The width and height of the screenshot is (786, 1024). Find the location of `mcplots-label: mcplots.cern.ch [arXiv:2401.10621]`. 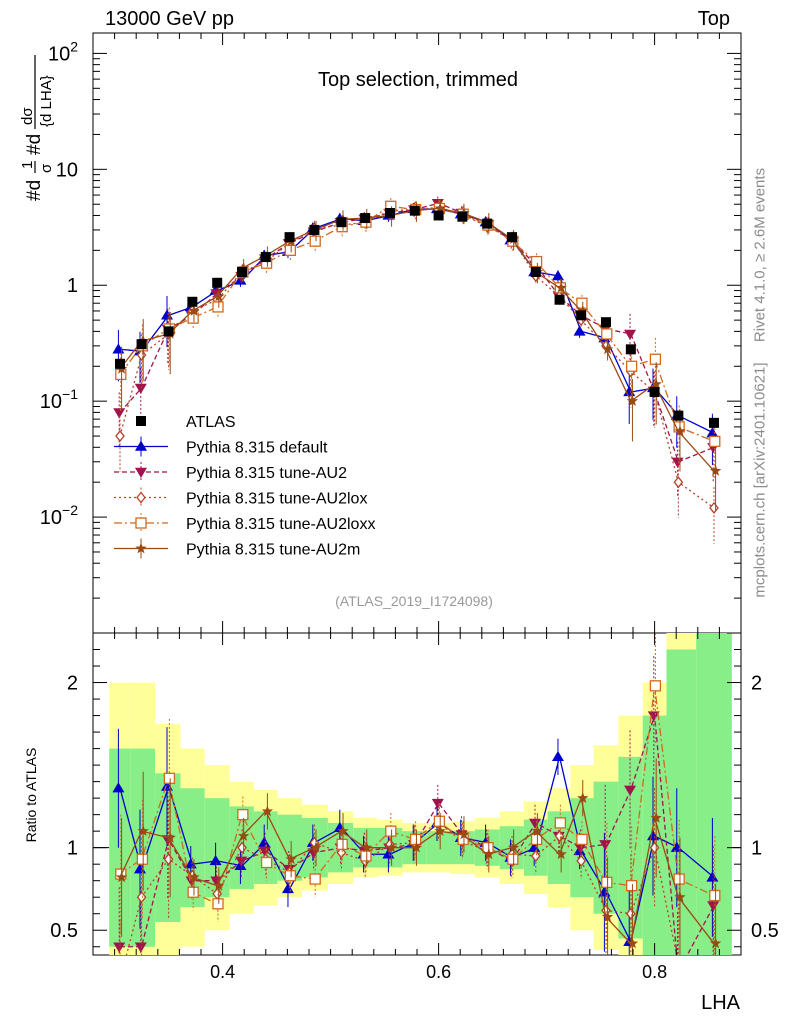

mcplots-label: mcplots.cern.ch [arXiv:2401.10621] is located at coordinates (760, 480).